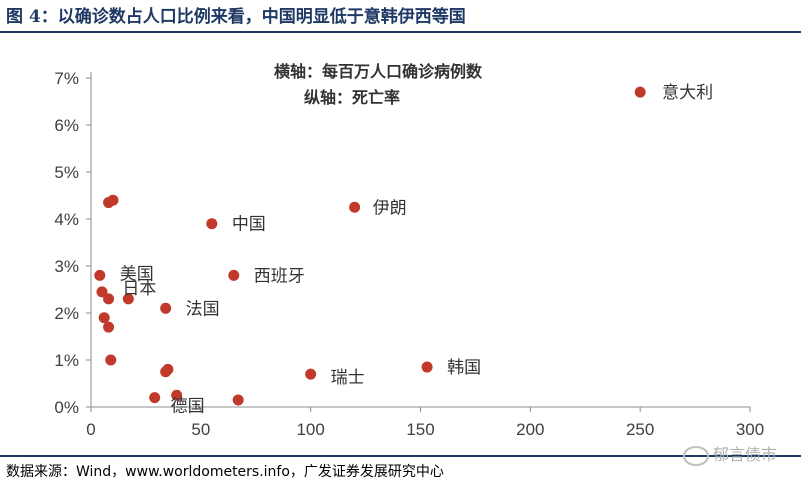 The image size is (801, 489). Describe the element at coordinates (203, 309) in the screenshot. I see `point-label: 法国` at that location.